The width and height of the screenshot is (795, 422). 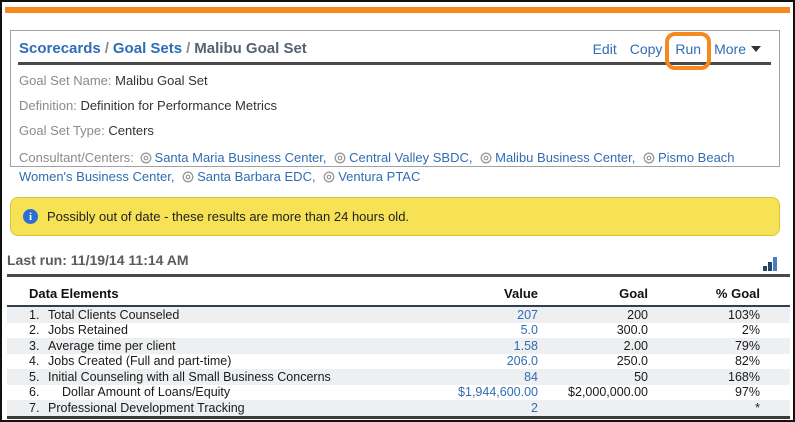 I want to click on consultant-item: Pismo Beach Women's Business Center,, so click(x=377, y=167).